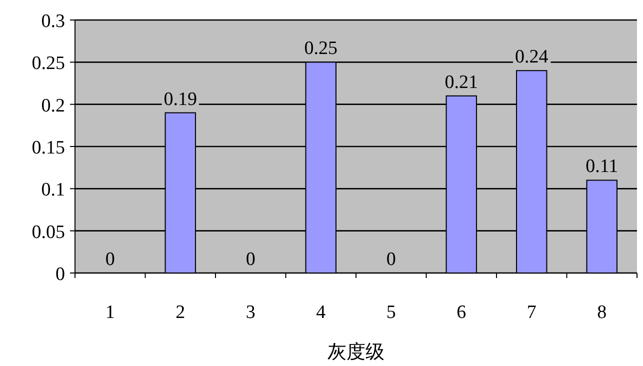 Image resolution: width=643 pixels, height=366 pixels. Describe the element at coordinates (356, 352) in the screenshot. I see `xlabel: 灰度级` at that location.